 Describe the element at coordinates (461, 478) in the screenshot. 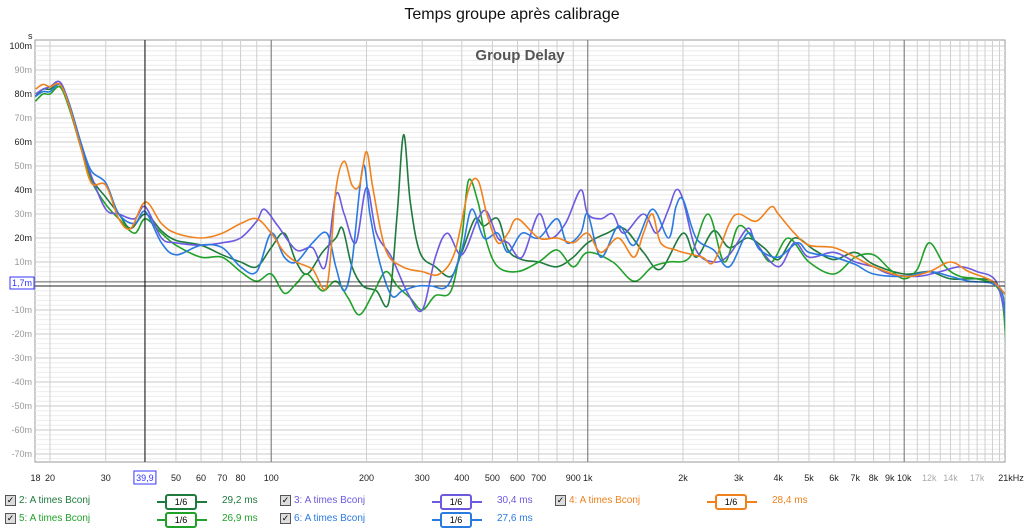

I see `x-tick-label: 400` at that location.